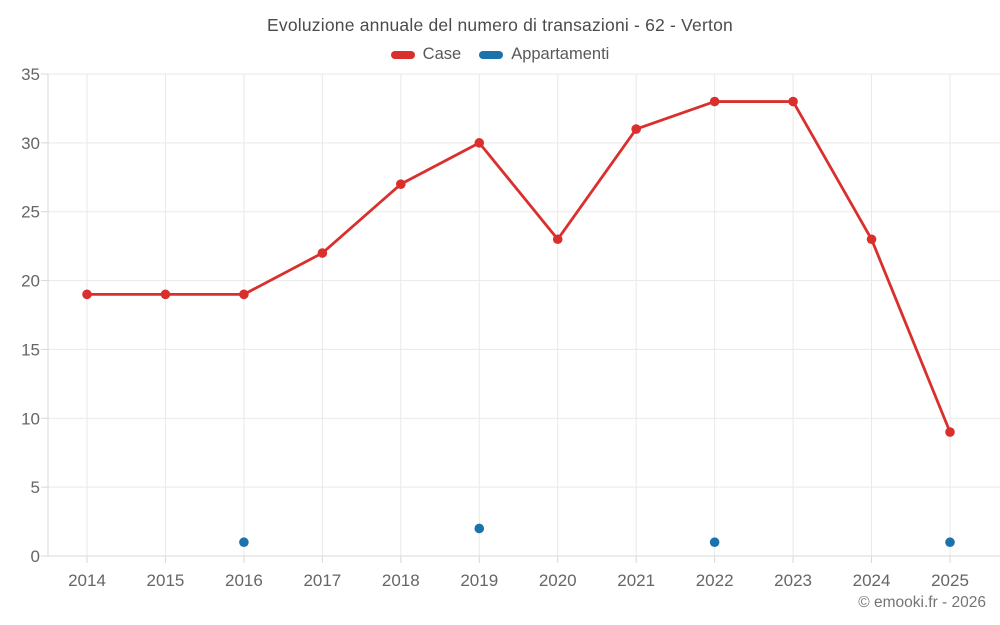 Image resolution: width=1000 pixels, height=625 pixels. What do you see at coordinates (442, 54) in the screenshot?
I see `legend-label-case: Case` at bounding box center [442, 54].